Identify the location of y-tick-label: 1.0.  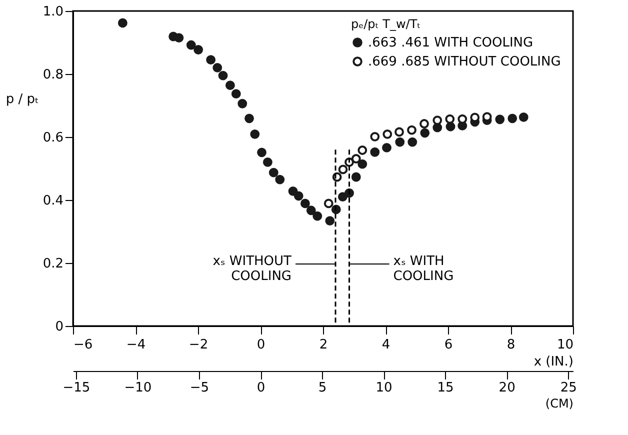
(53, 12).